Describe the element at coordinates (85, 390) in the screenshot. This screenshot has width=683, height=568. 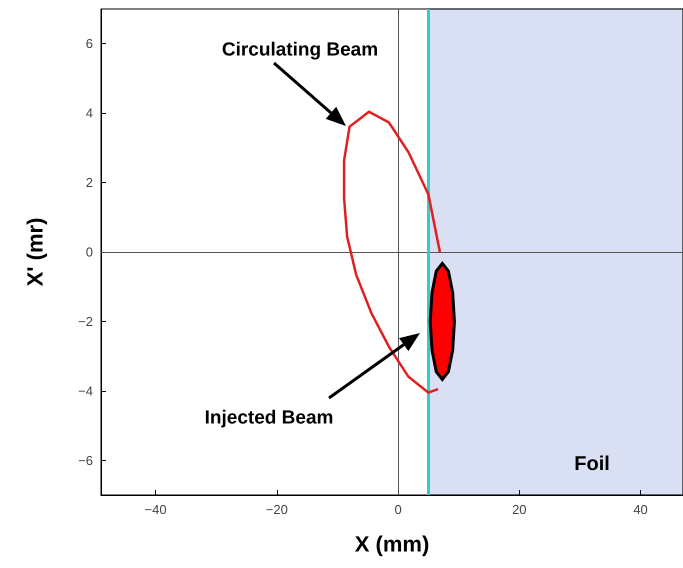
I see `y-tick-label: −4` at that location.